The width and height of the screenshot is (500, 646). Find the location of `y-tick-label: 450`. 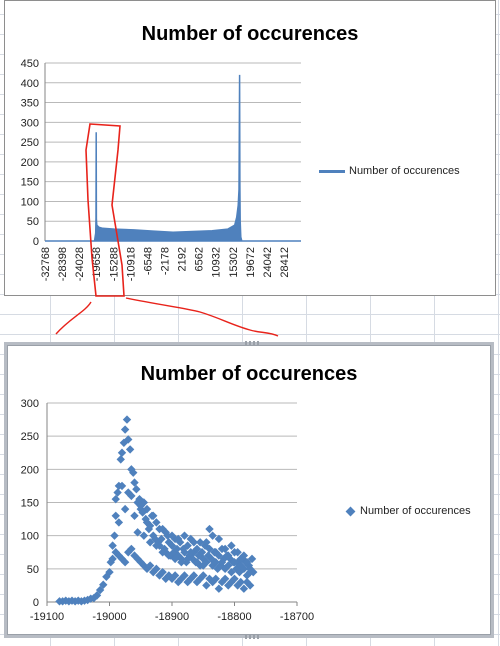

y-tick-label: 450 is located at coordinates (30, 64).